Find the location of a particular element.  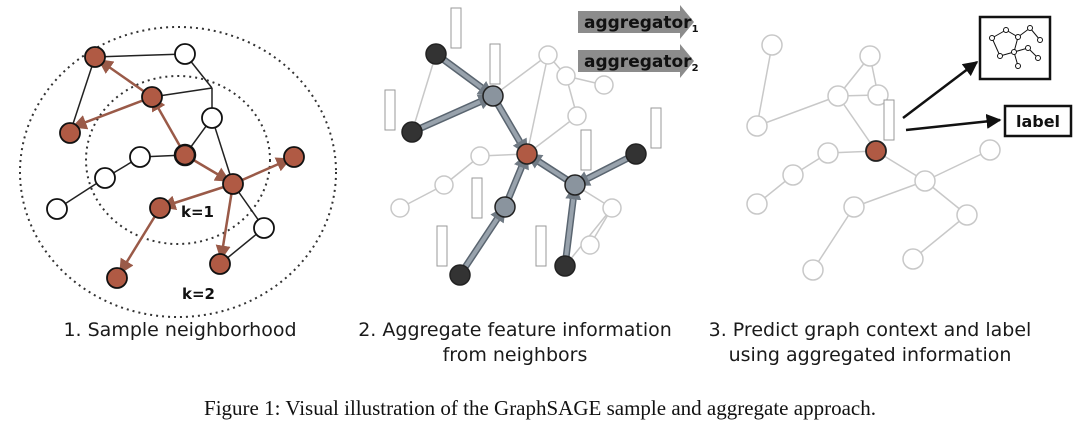

label-box: label is located at coordinates (1038, 121).